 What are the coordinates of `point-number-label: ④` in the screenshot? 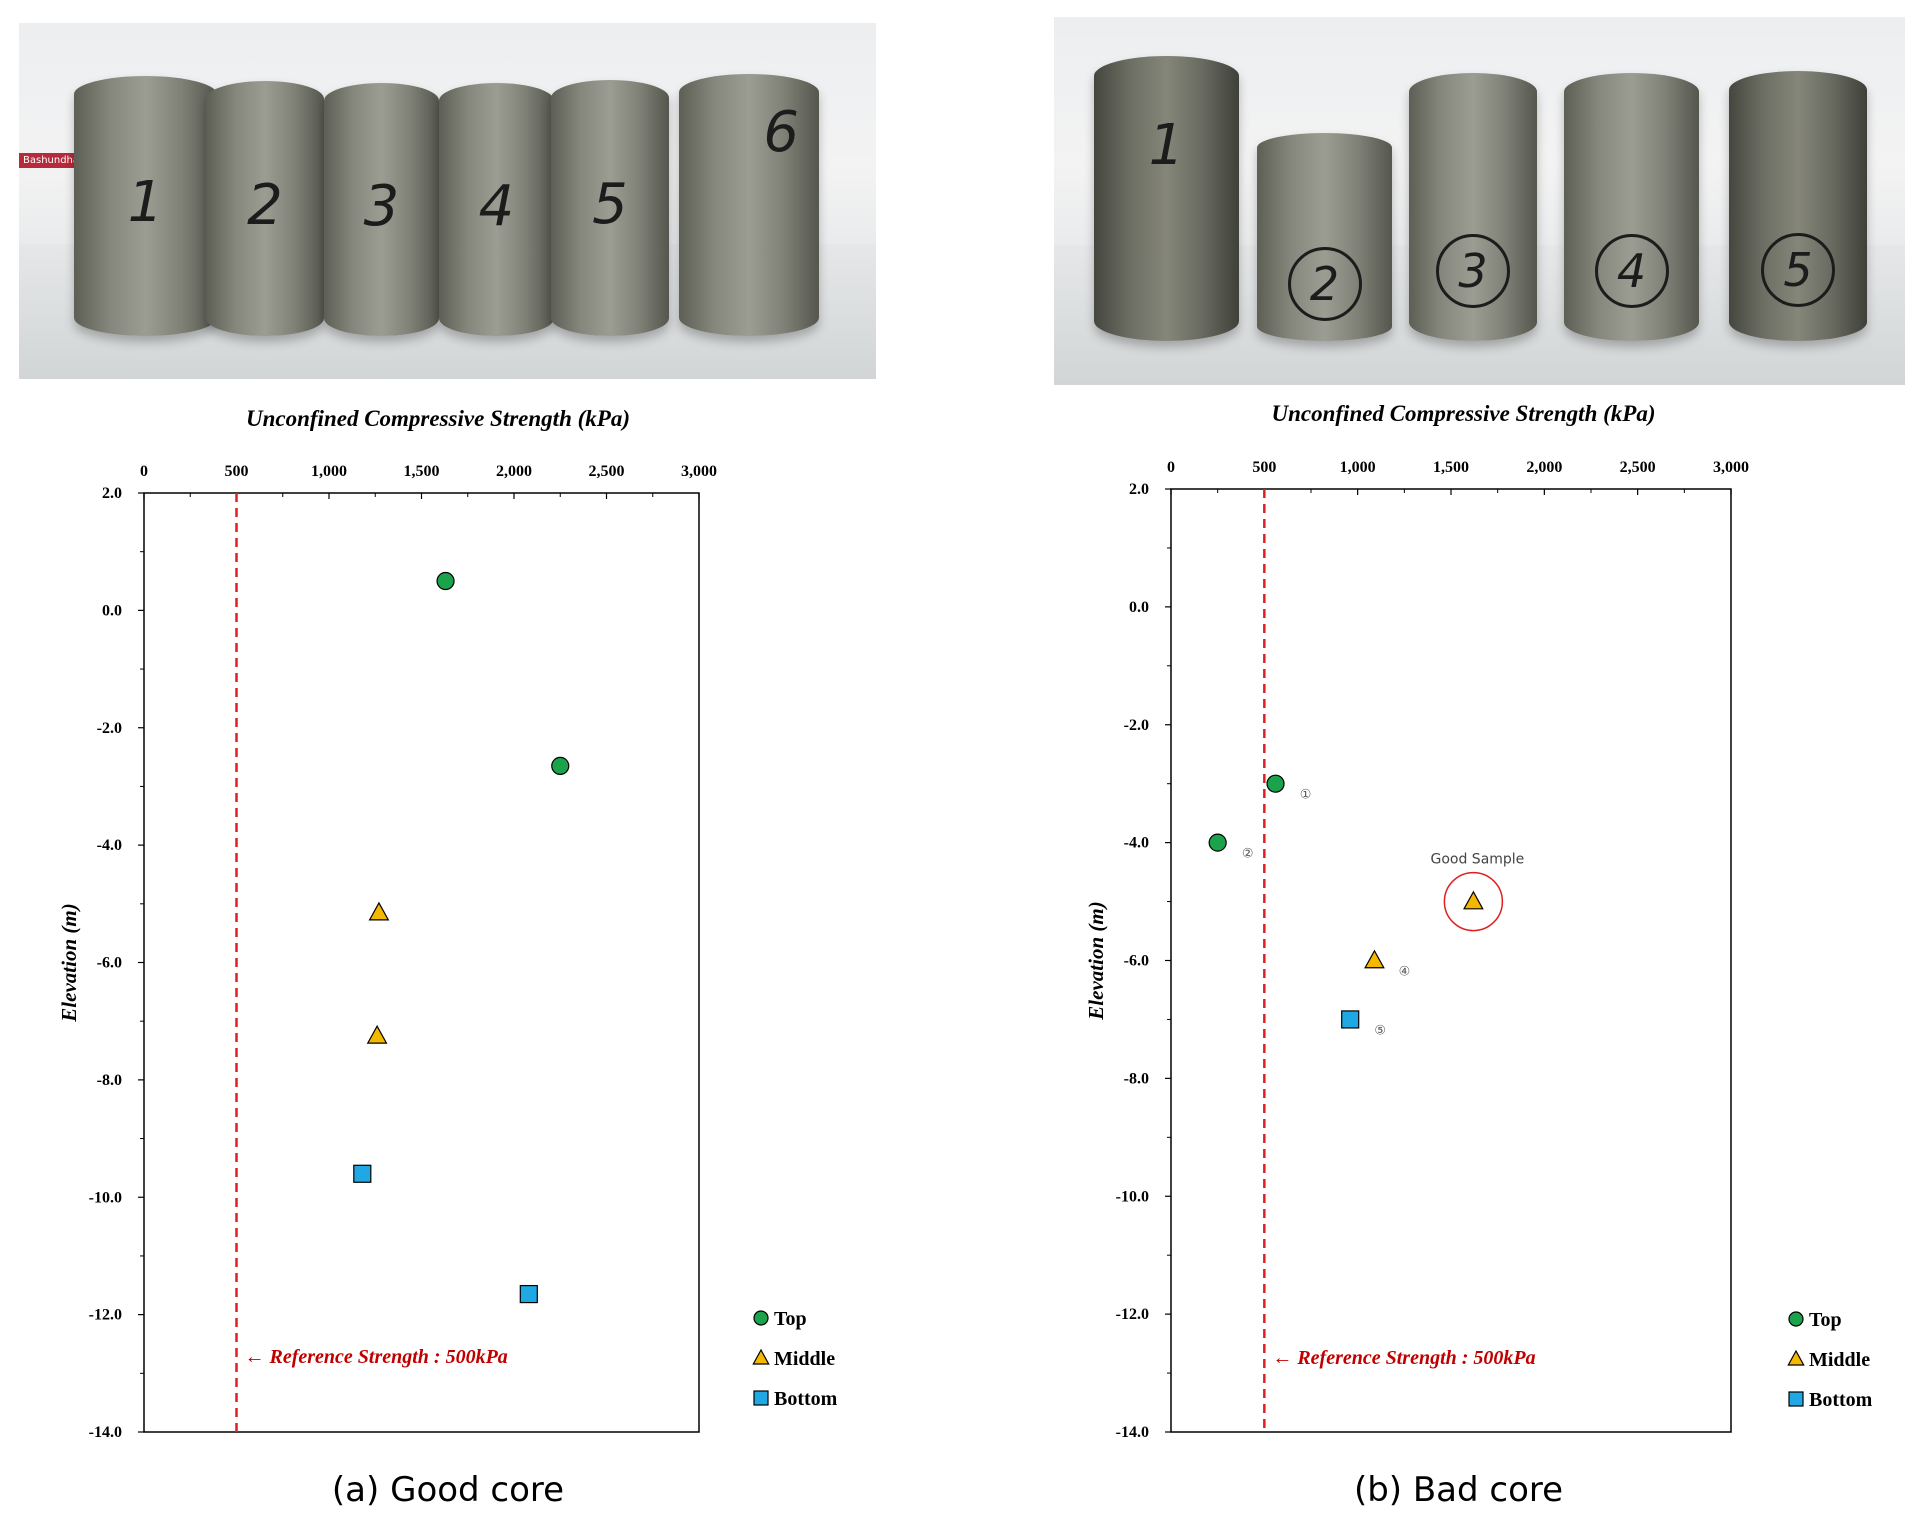 It's located at (1405, 972).